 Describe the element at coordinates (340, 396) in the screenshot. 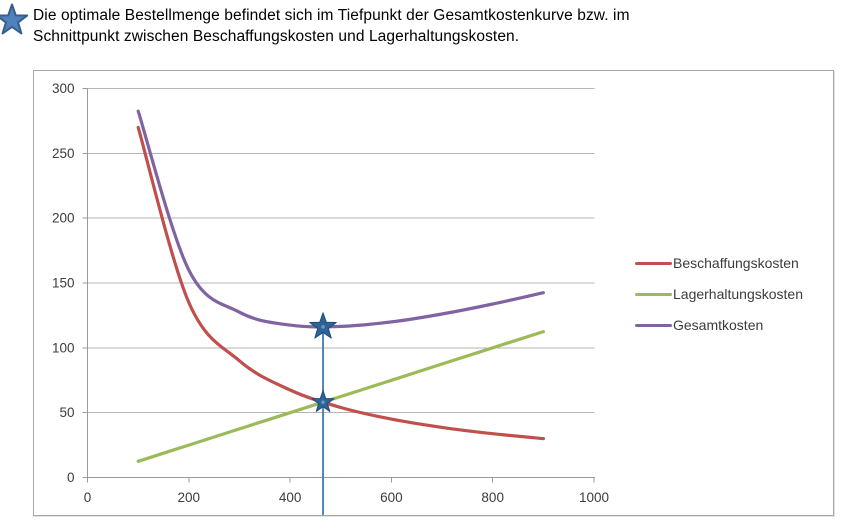

I see `series-line-lagerhaltungskosten` at that location.